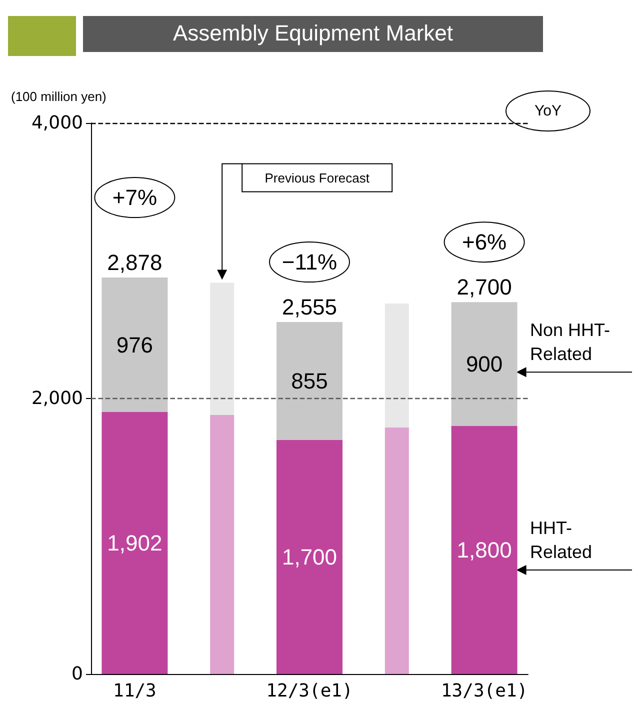 Image resolution: width=640 pixels, height=722 pixels. What do you see at coordinates (561, 540) in the screenshot?
I see `series-label: HHT-Related` at bounding box center [561, 540].